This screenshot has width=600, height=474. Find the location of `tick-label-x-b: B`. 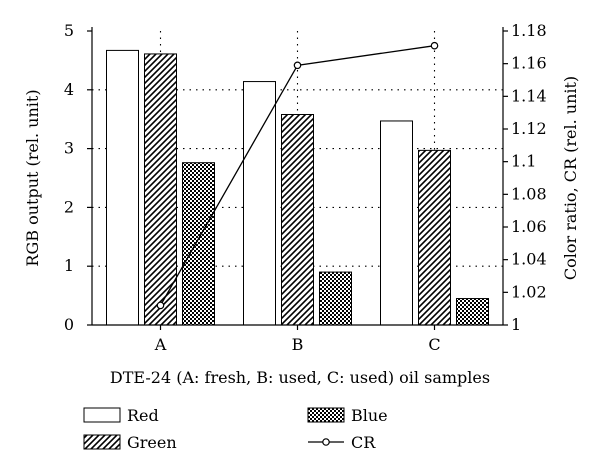

tick-label-x-b: B is located at coordinates (298, 344).